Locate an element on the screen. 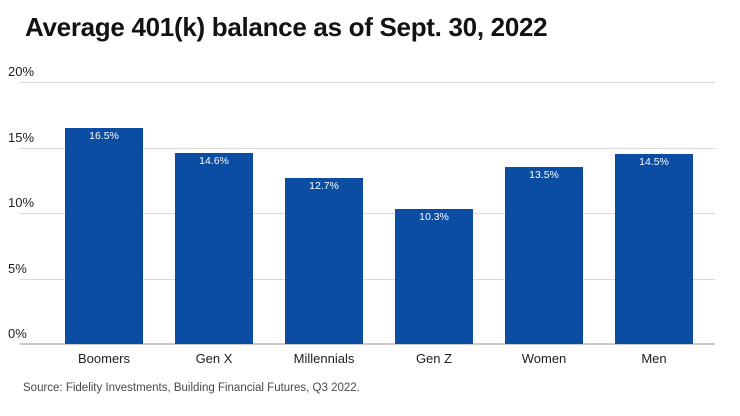 This screenshot has height=416, width=740. bar-value-label: 13.5% is located at coordinates (544, 175).